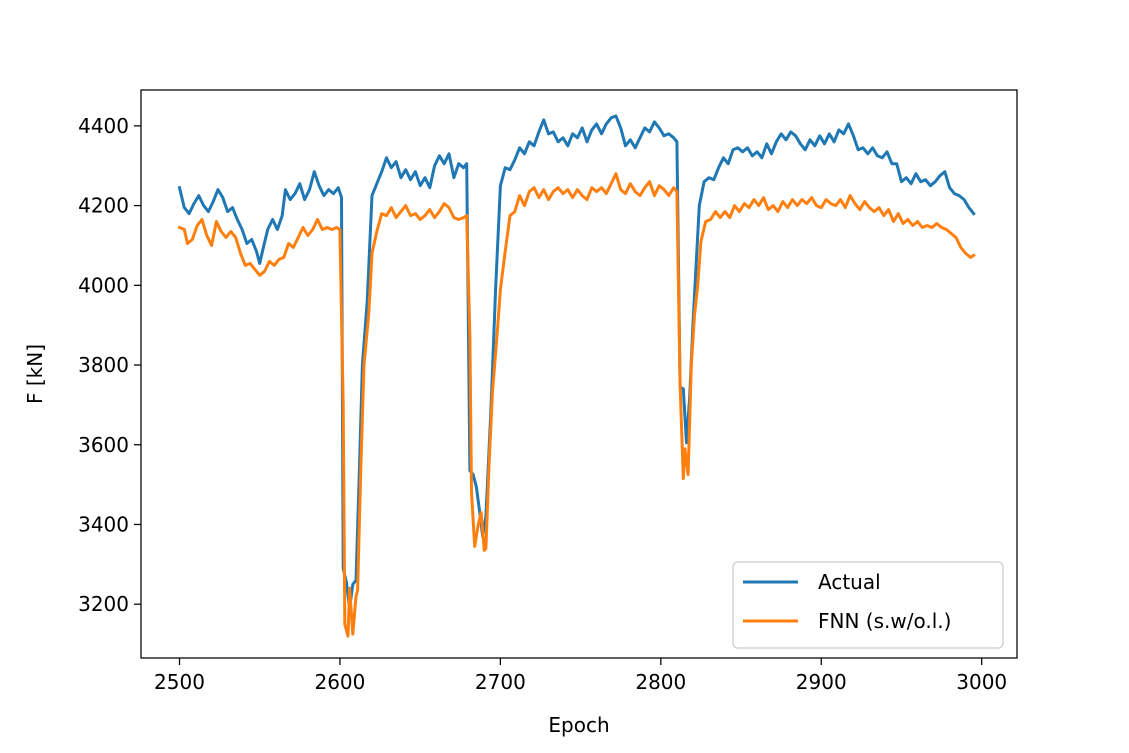 The height and width of the screenshot is (753, 1129). Describe the element at coordinates (660, 682) in the screenshot. I see `x-tick-label: 2800` at that location.